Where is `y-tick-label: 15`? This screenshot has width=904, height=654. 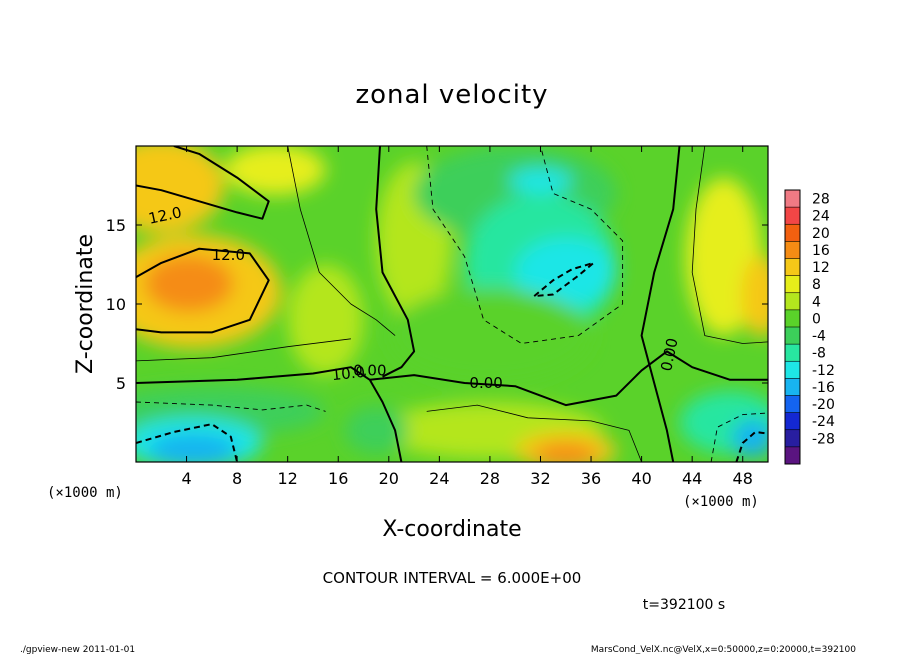 y-tick-label: 15 is located at coordinates (116, 225).